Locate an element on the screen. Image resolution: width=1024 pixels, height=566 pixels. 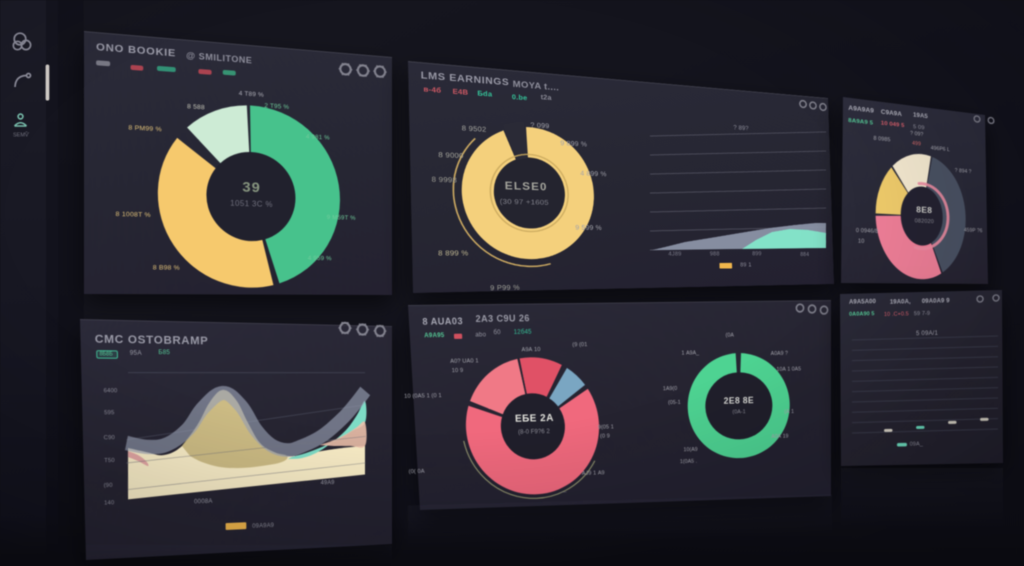
svg-text: SΕMѶ is located at coordinates (21, 135).